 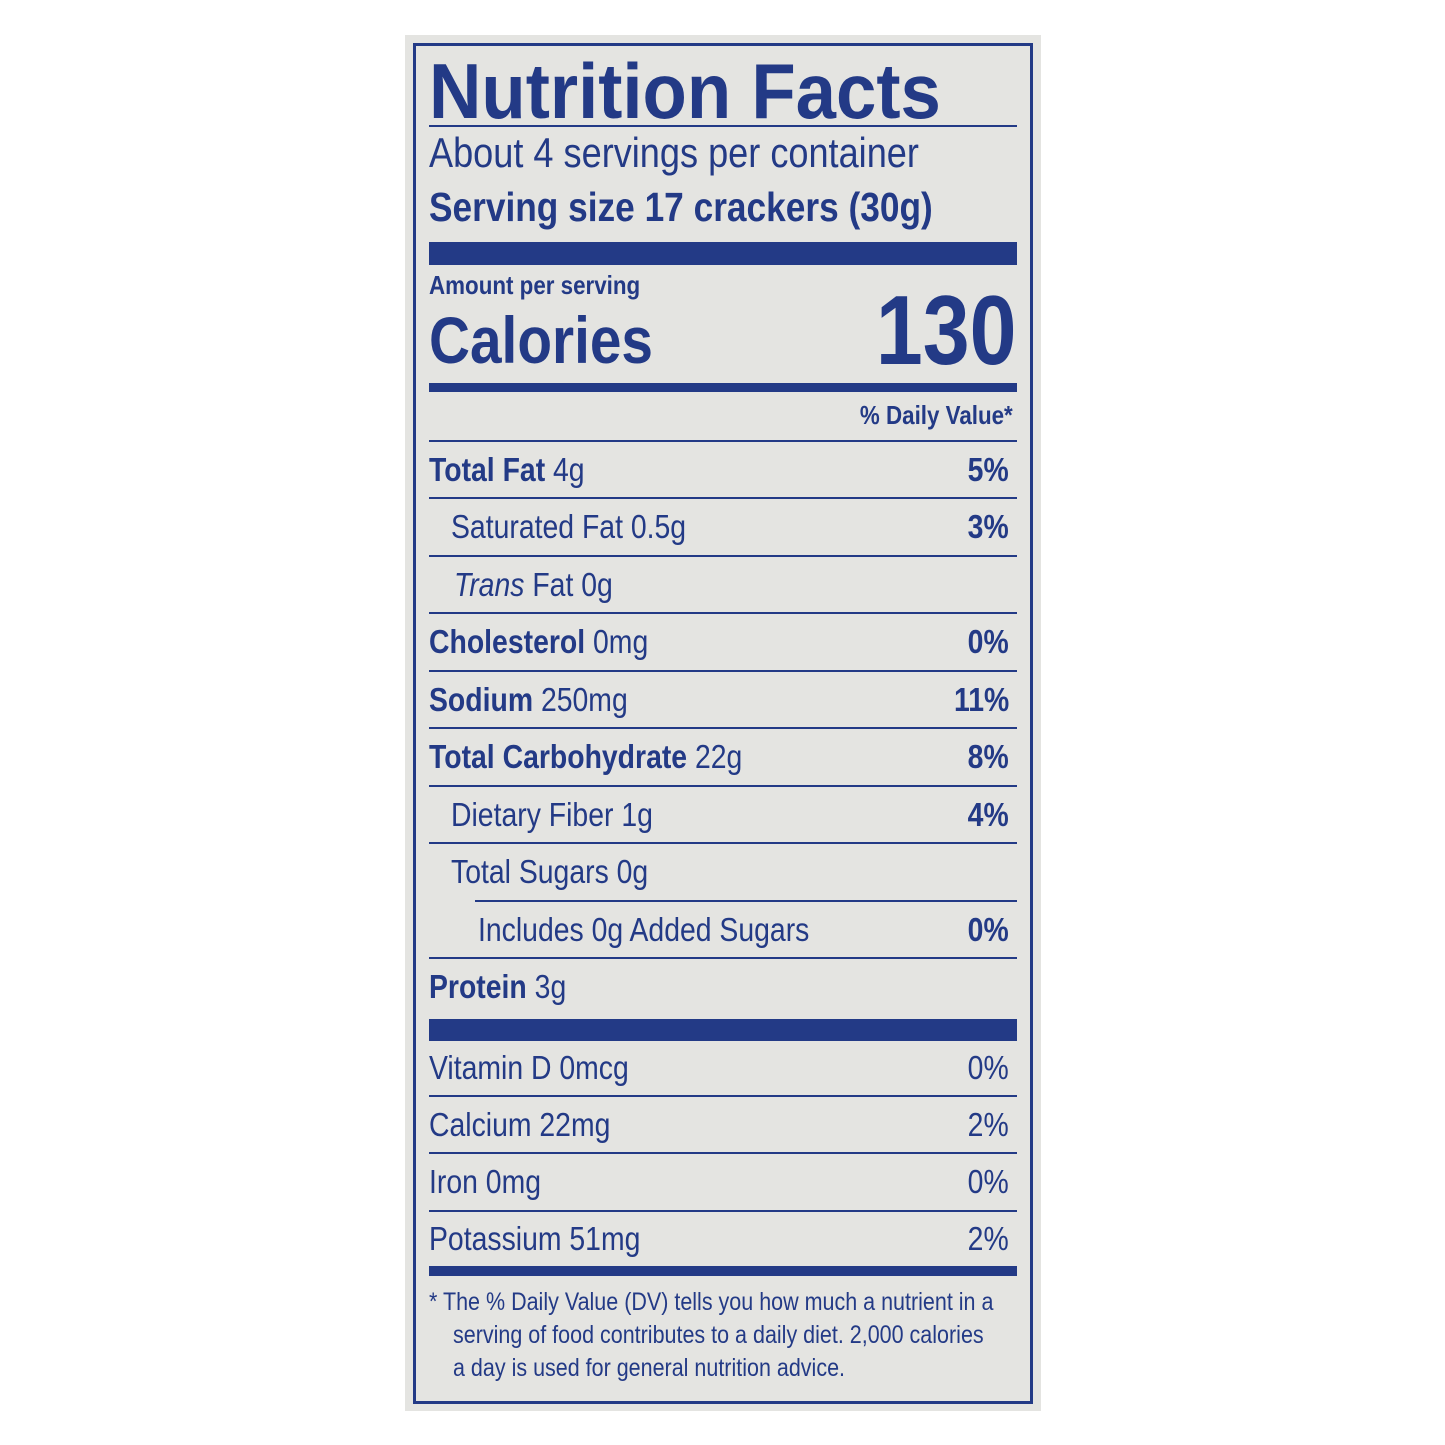 I want to click on vitamin-row: Calcium 22mg 2%, so click(x=719, y=1124).